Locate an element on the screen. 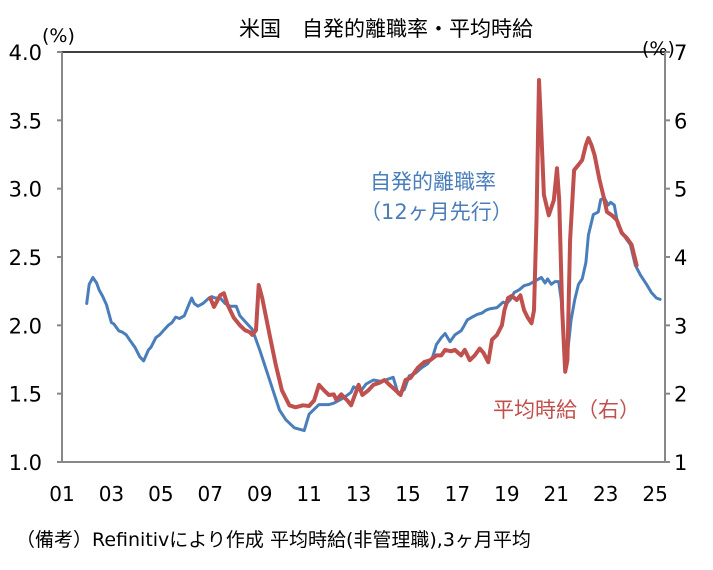  x-tick-label: 17 is located at coordinates (457, 494).